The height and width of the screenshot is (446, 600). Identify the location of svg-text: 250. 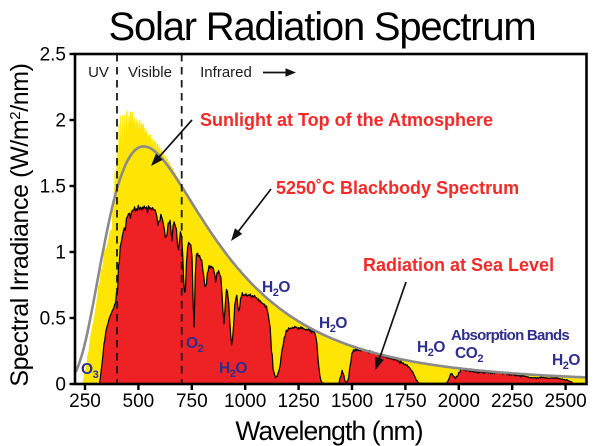
(85, 401).